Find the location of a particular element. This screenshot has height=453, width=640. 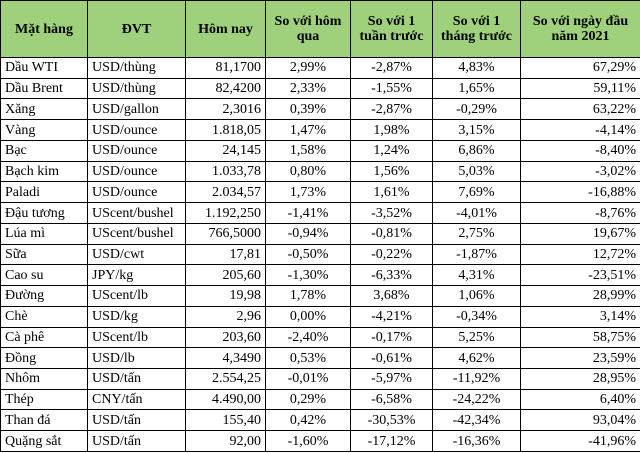

table-cell: USD/gallon is located at coordinates (136, 109).